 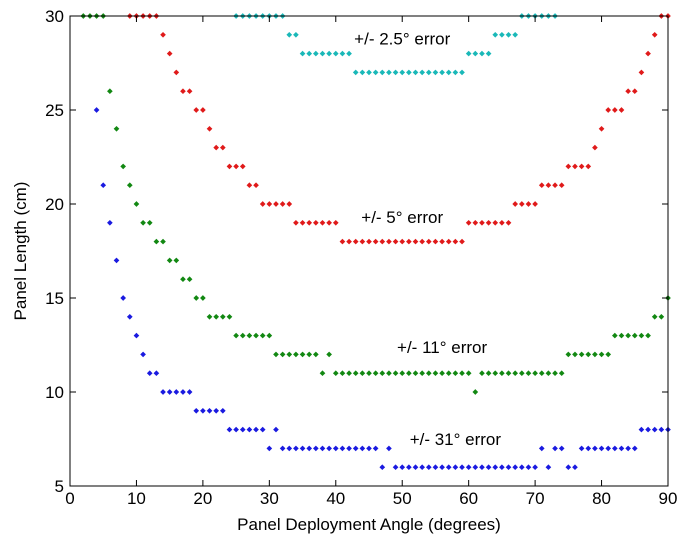 I want to click on error-annotation: +/- 31° error, so click(x=456, y=439).